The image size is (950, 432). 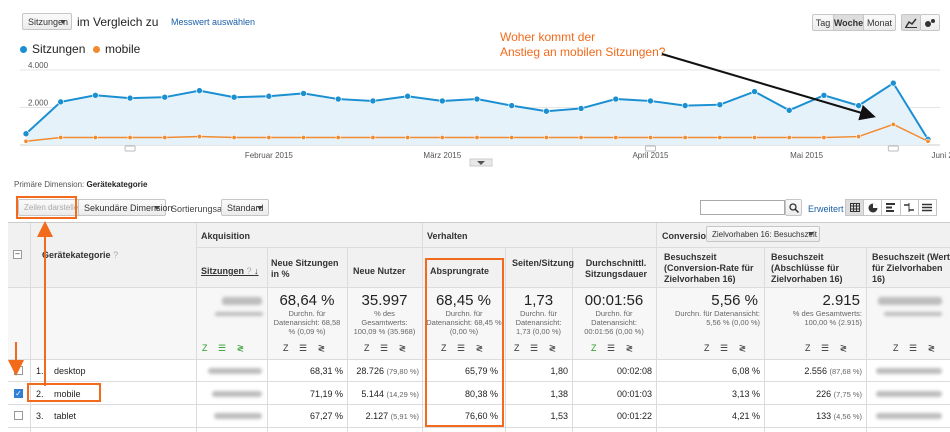 I want to click on sort-select: Standard, so click(x=245, y=207).